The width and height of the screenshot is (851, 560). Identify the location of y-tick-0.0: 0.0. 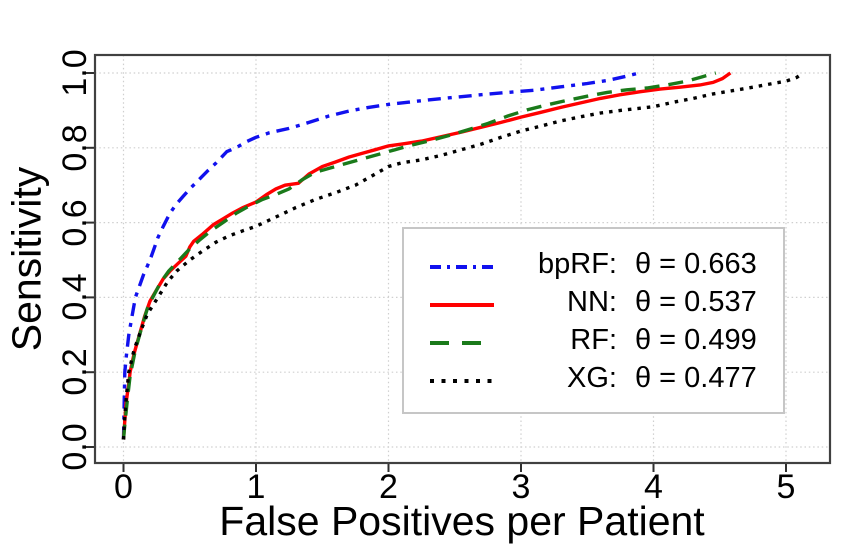
(75, 447).